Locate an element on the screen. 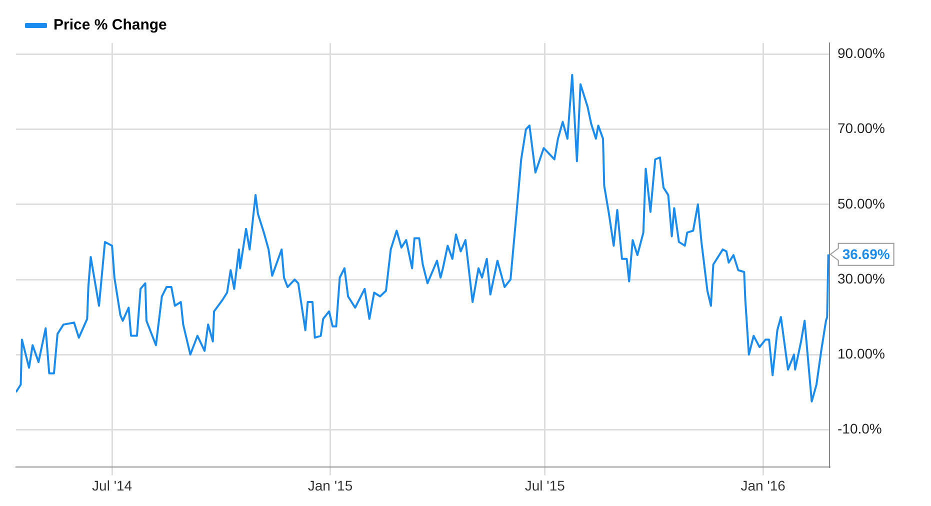 Image resolution: width=931 pixels, height=506 pixels. y-tick-label: 50.00% is located at coordinates (861, 203).